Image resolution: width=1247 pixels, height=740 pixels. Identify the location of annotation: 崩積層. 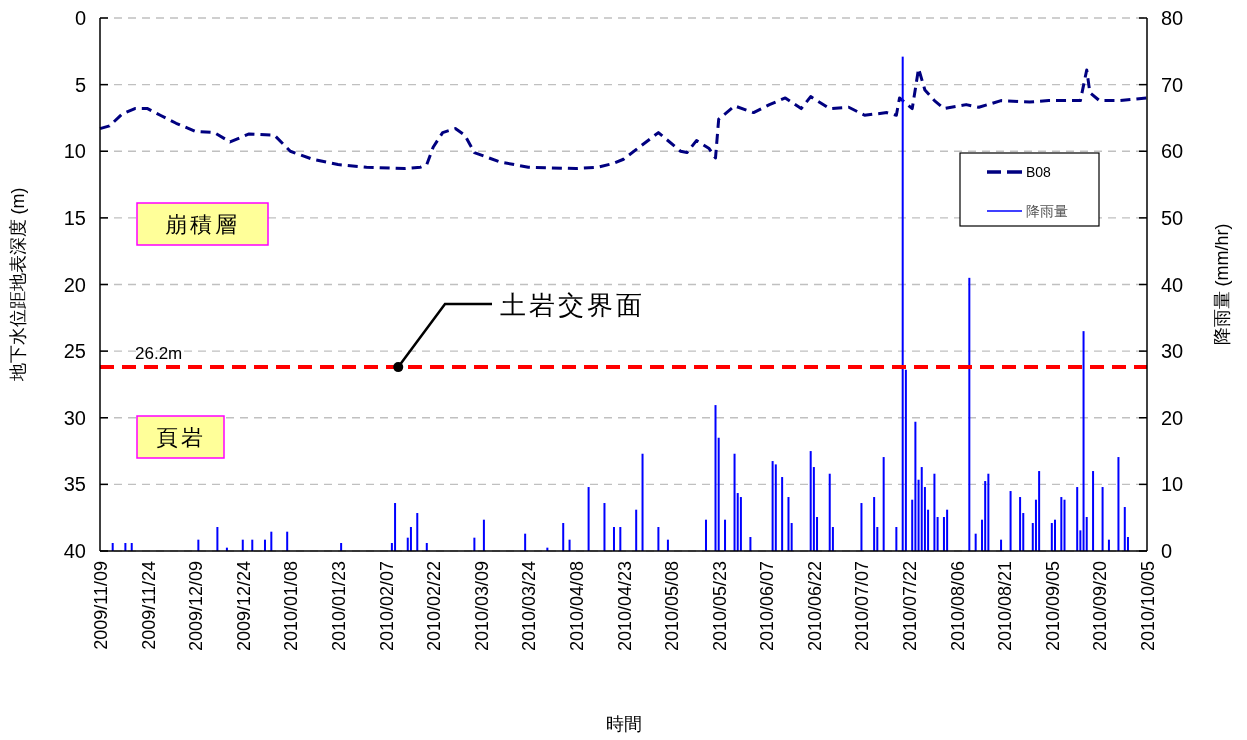
(202, 224).